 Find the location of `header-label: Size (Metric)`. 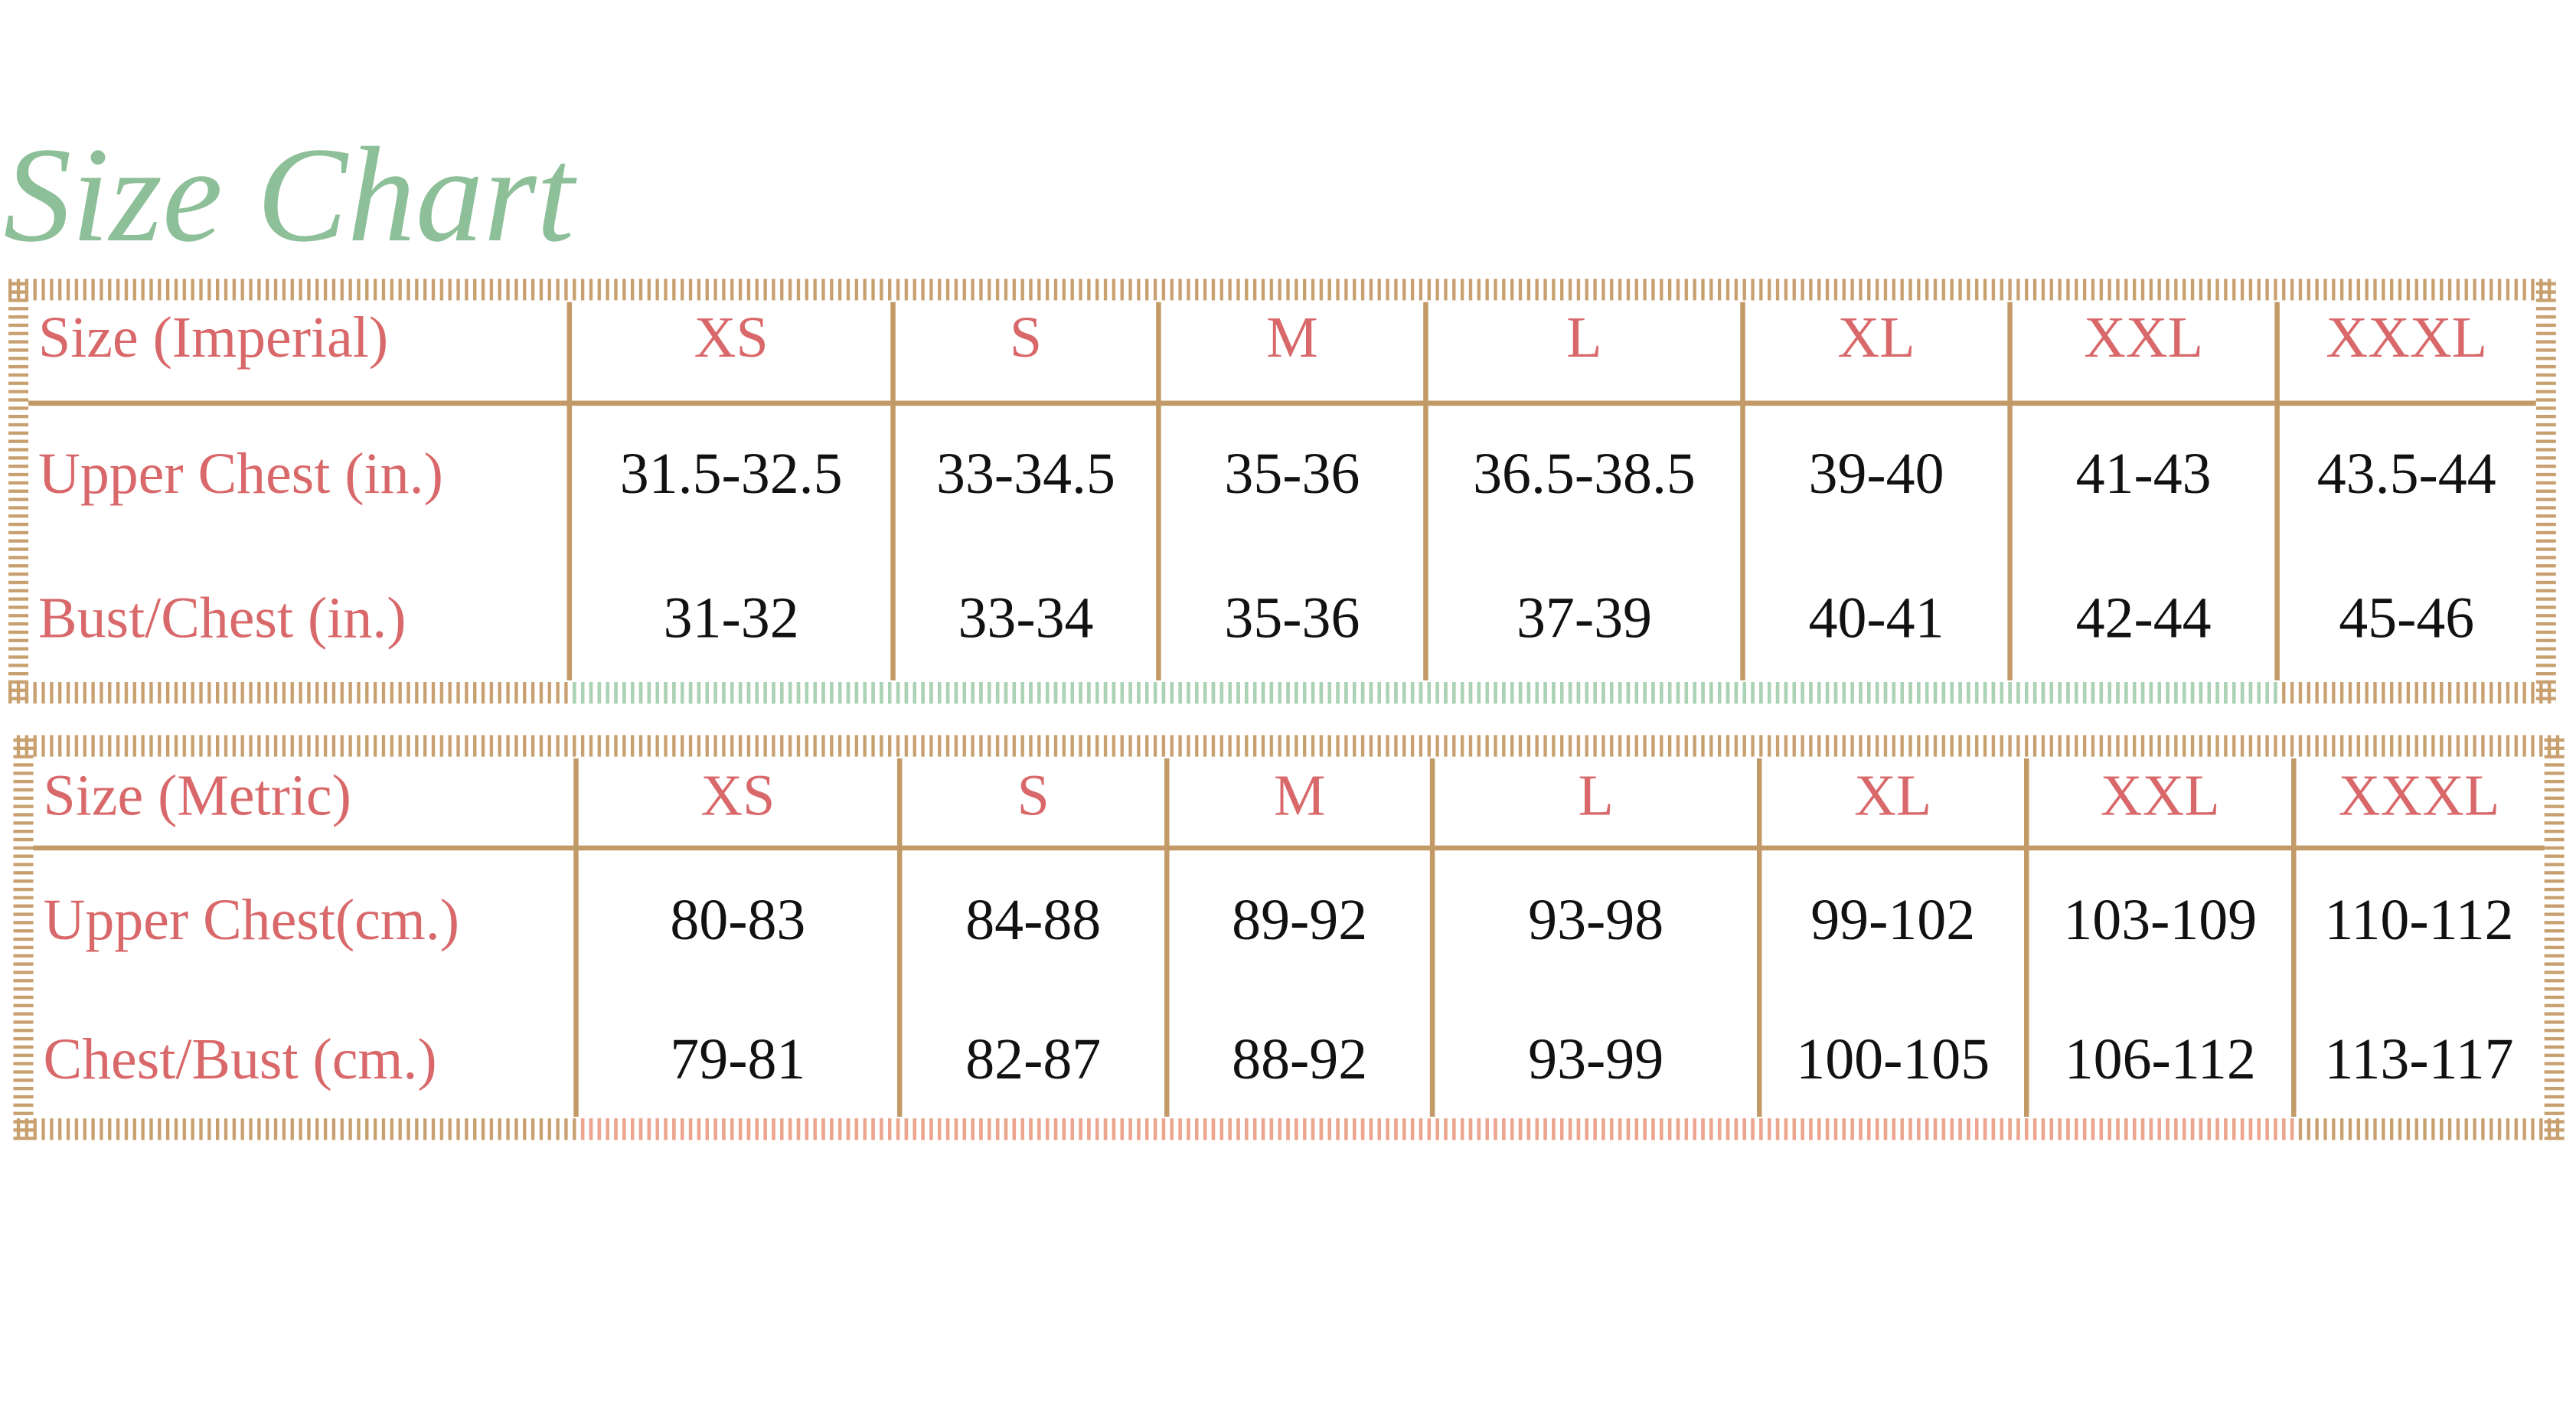

header-label: Size (Metric) is located at coordinates (197, 796).